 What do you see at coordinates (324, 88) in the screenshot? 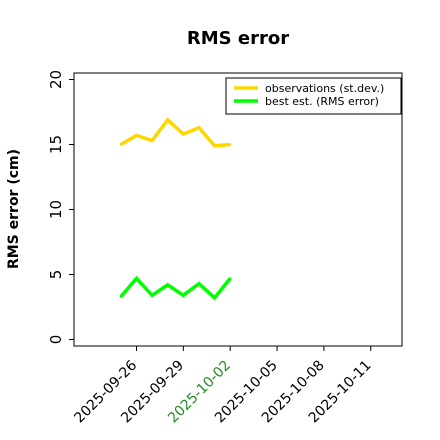
I see `legend-label-observations: observations (st.dev.)` at bounding box center [324, 88].